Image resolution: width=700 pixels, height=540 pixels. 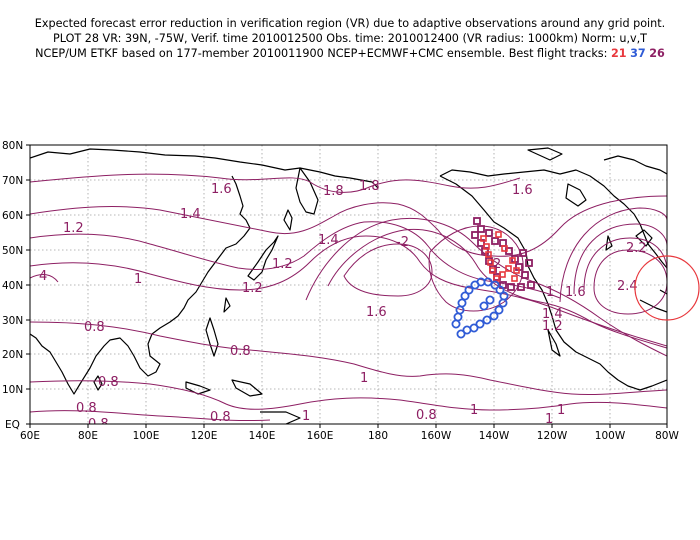 What do you see at coordinates (636, 248) in the screenshot?
I see `contour-label: 2.2` at bounding box center [636, 248].